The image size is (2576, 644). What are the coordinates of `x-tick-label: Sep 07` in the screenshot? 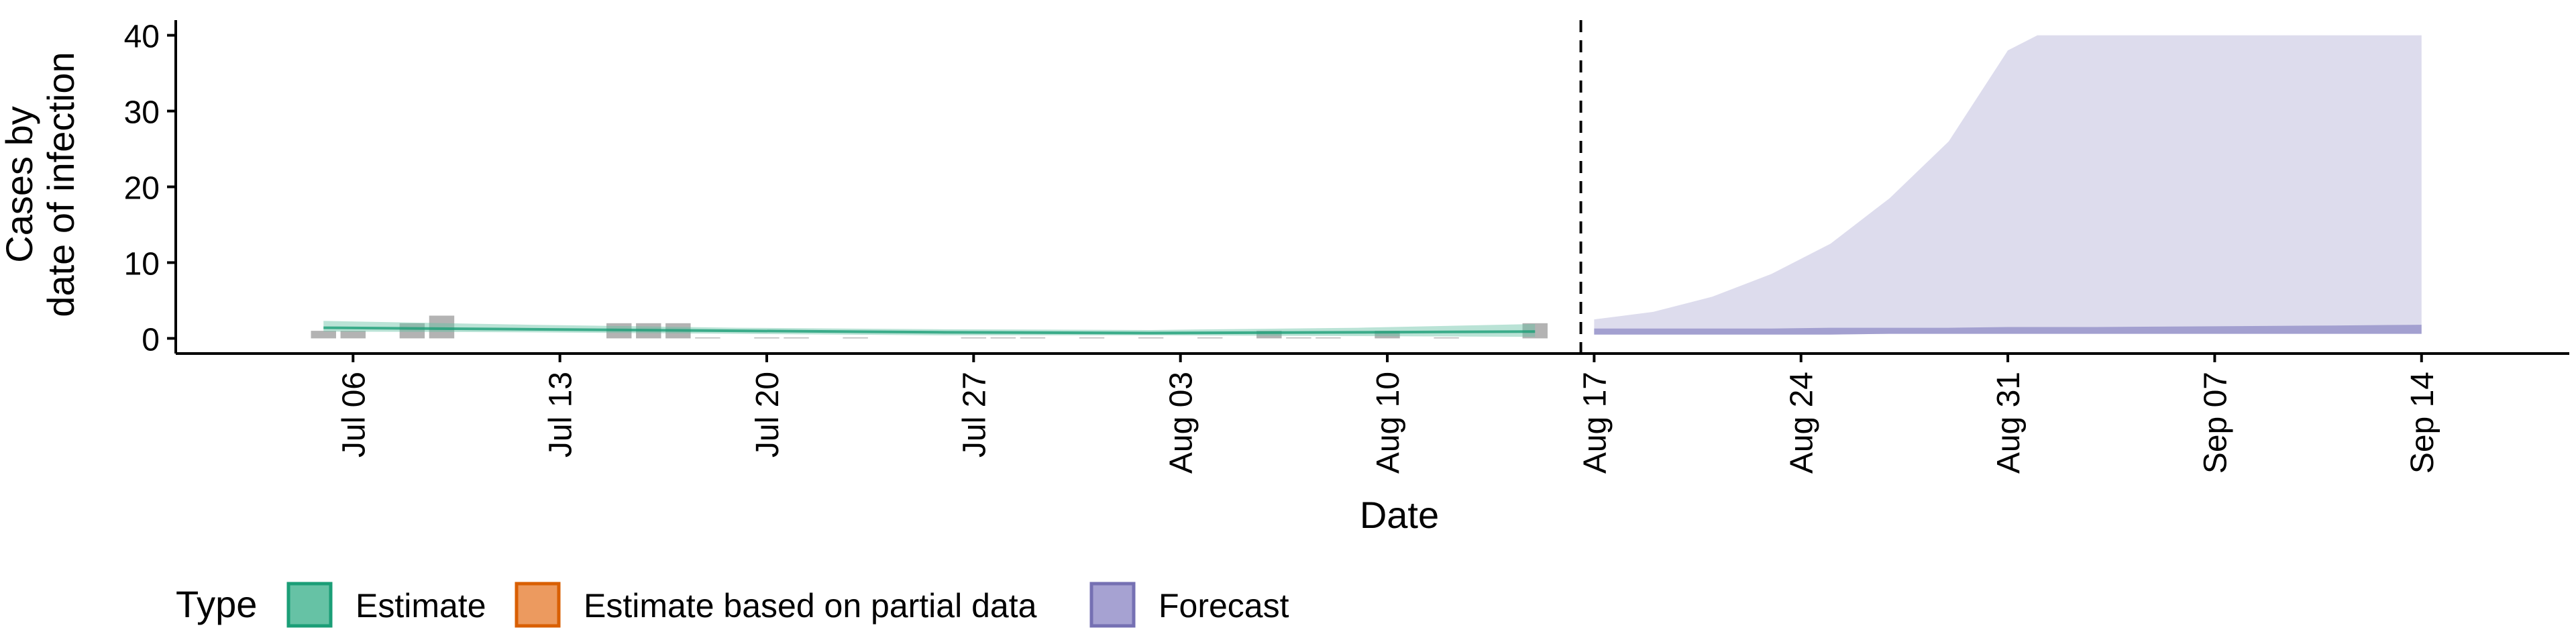 It's located at (2215, 423).